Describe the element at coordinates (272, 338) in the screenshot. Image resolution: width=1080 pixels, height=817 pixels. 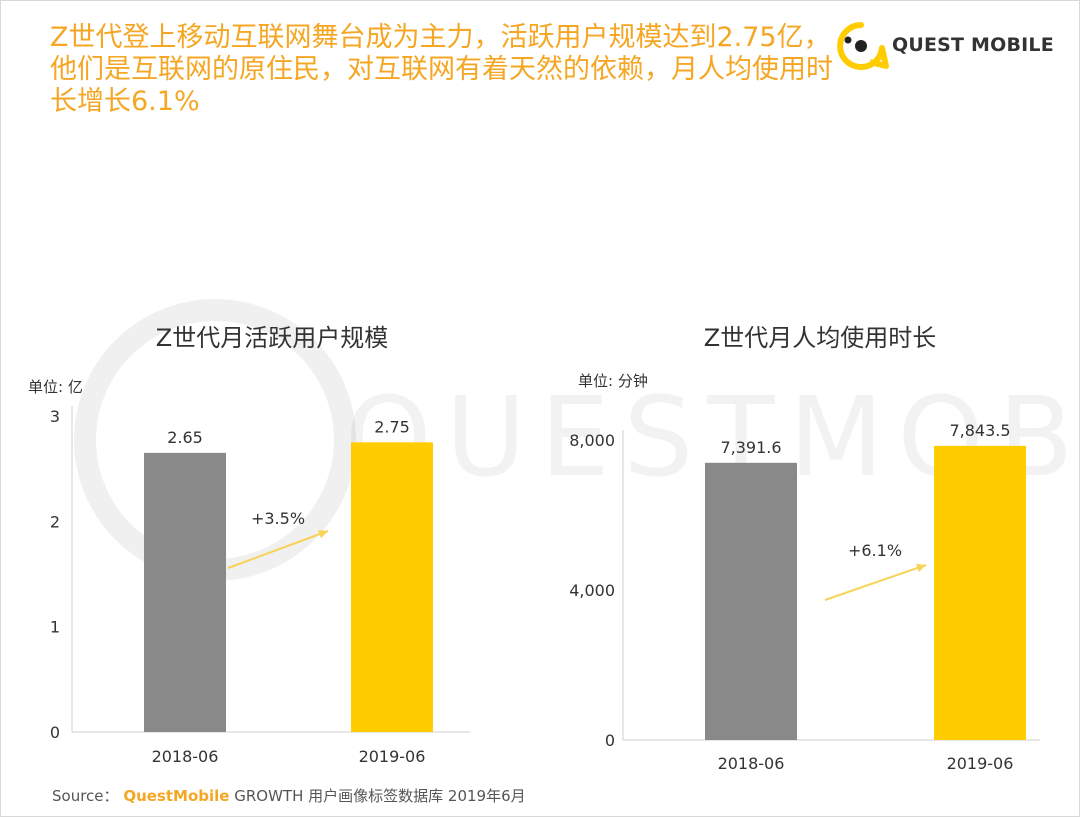
I see `chart-title-mau: Z世代月活跃用户规模` at that location.